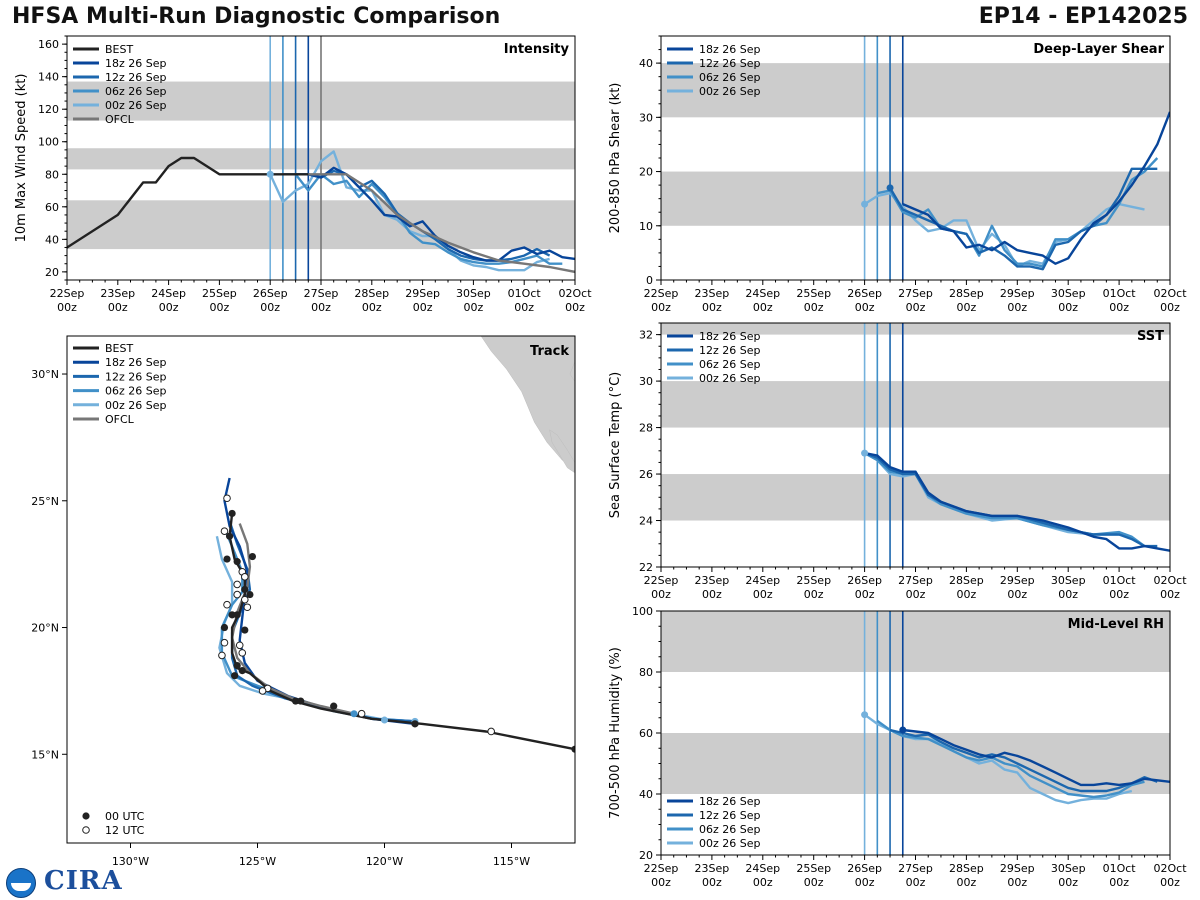 This screenshot has width=1200, height=900. What do you see at coordinates (615, 733) in the screenshot?
I see `y-axis-label: 700-500 hPa Humidity (%)` at bounding box center [615, 733].